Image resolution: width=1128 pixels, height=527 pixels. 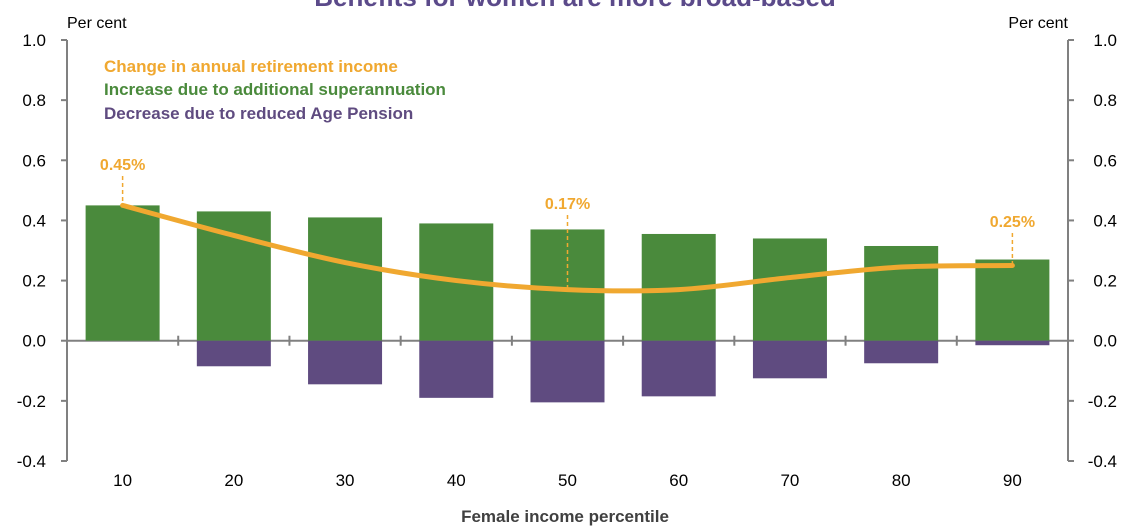 I want to click on left-y-tick-label: 0.4, so click(x=34, y=220).